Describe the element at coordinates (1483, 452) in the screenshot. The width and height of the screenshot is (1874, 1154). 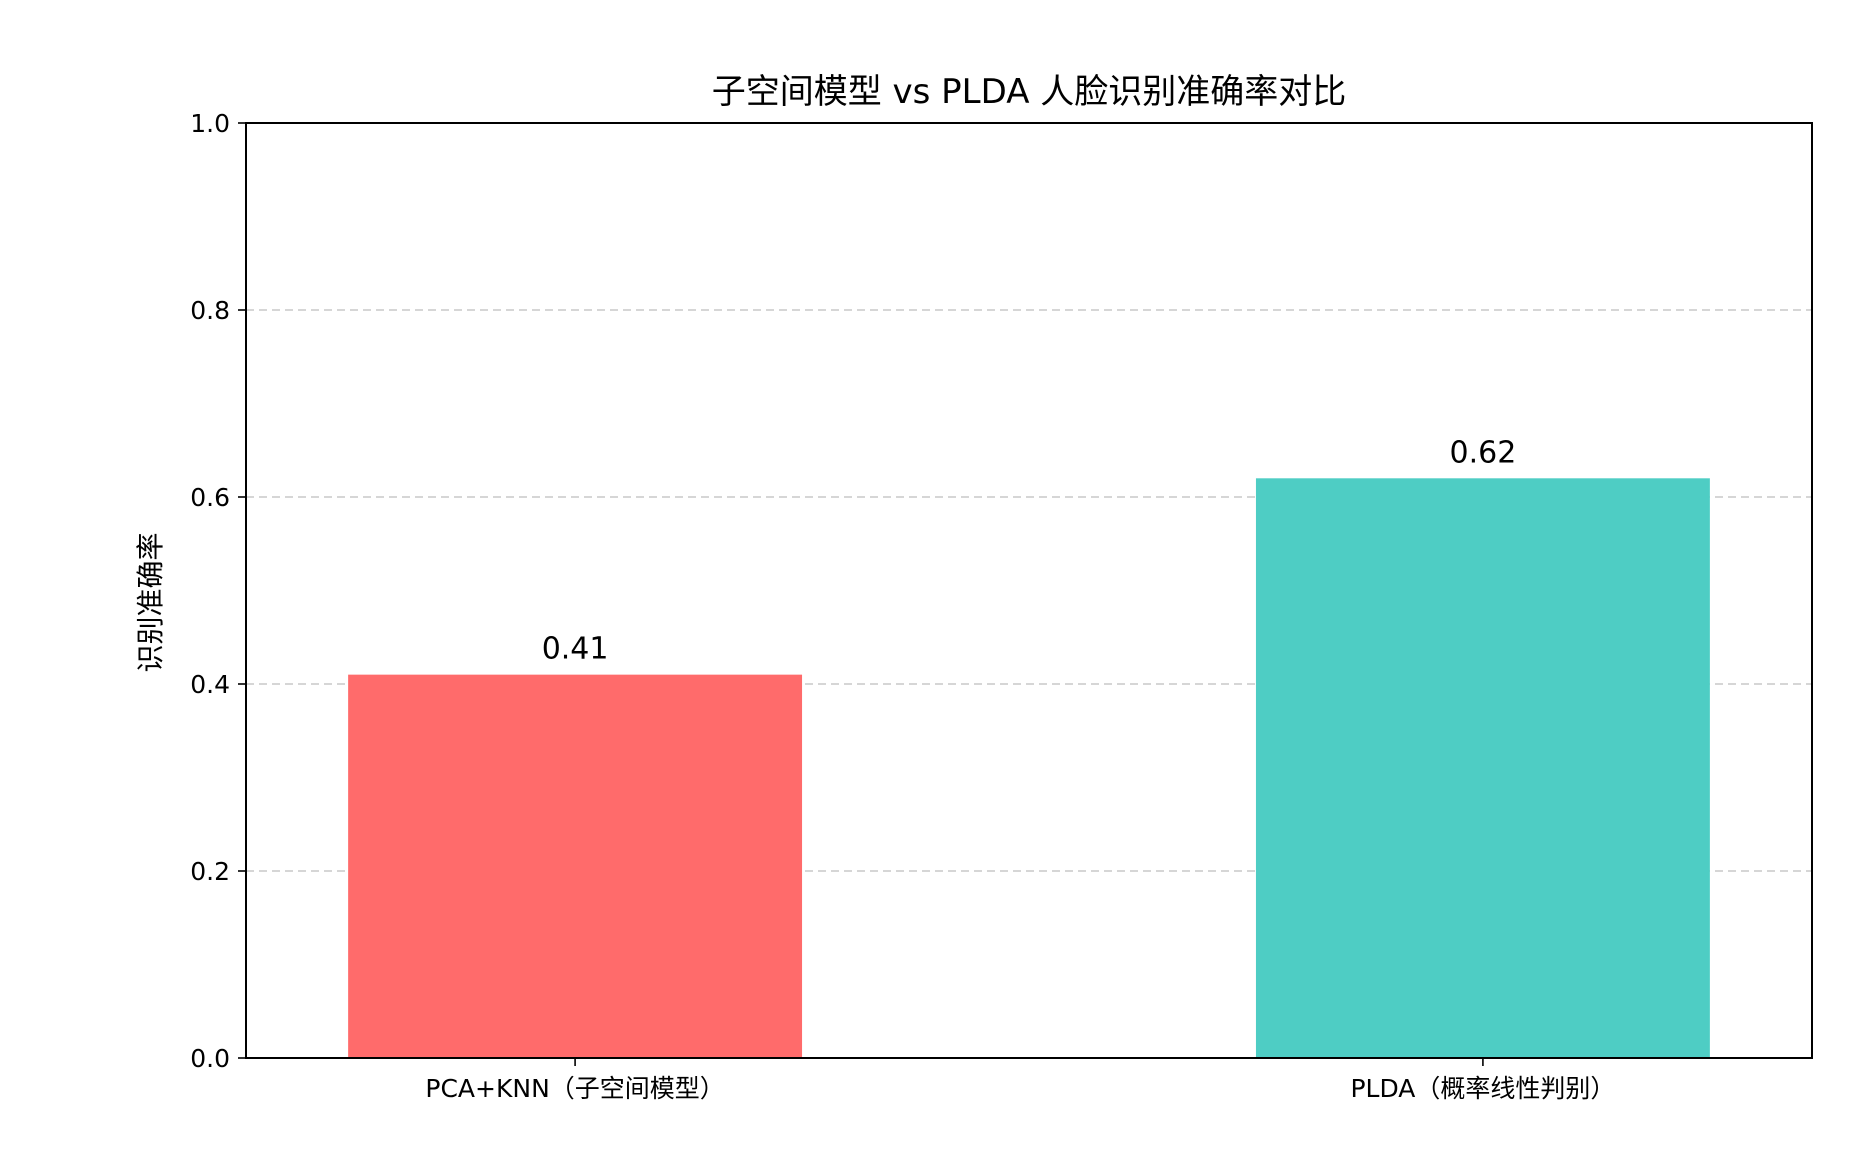
I see `bar-value-label: 0.62` at that location.